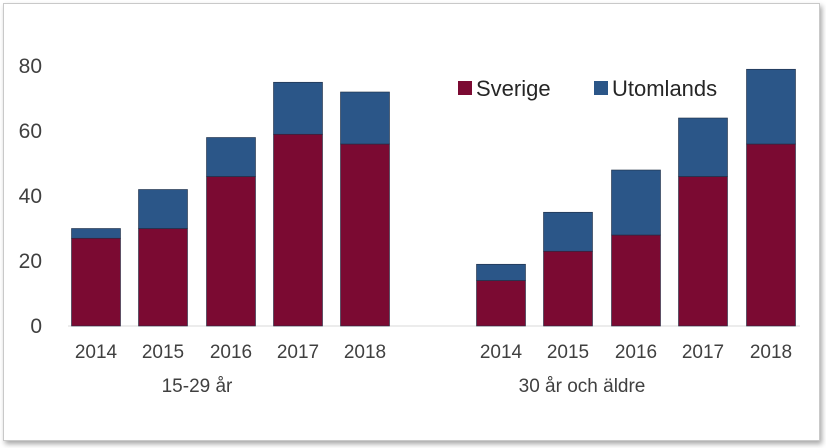 The image size is (826, 448). What do you see at coordinates (30, 66) in the screenshot?
I see `y-tick-label: 80` at bounding box center [30, 66].